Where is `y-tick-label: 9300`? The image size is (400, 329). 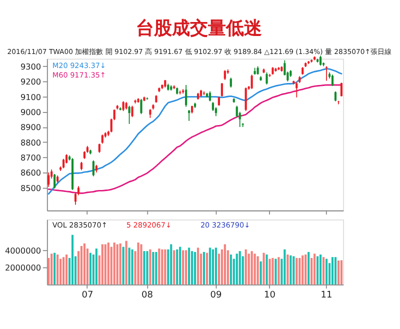
y-tick-label: 9300 is located at coordinates (31, 66).